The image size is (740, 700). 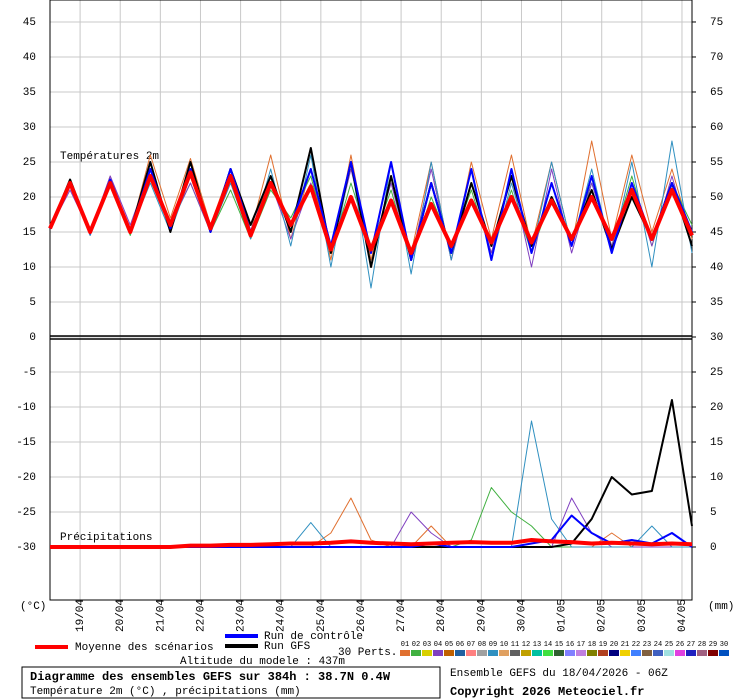 I want to click on y-tick-label: 0, so click(x=32, y=338).